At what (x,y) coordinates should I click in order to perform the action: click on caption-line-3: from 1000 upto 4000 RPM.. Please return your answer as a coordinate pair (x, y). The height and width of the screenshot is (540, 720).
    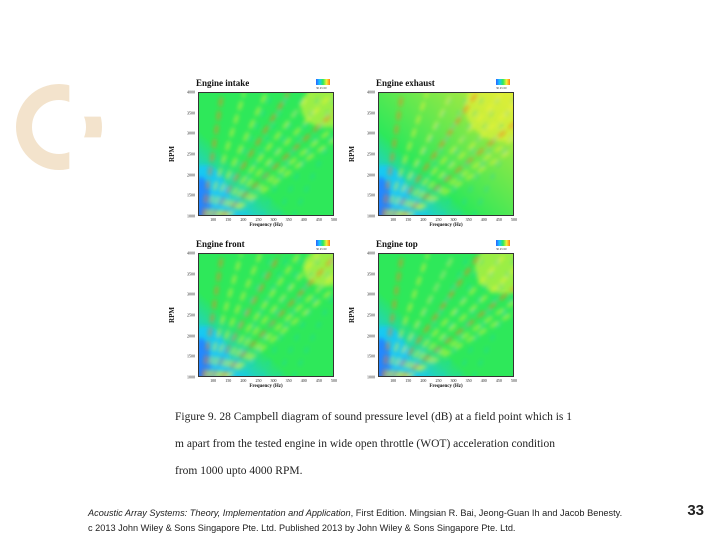
    Looking at the image, I should click on (239, 471).